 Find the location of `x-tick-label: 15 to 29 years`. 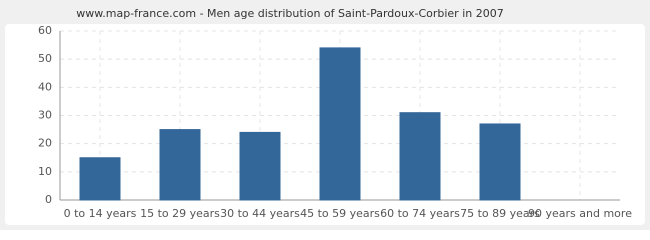

x-tick-label: 15 to 29 years is located at coordinates (180, 213).